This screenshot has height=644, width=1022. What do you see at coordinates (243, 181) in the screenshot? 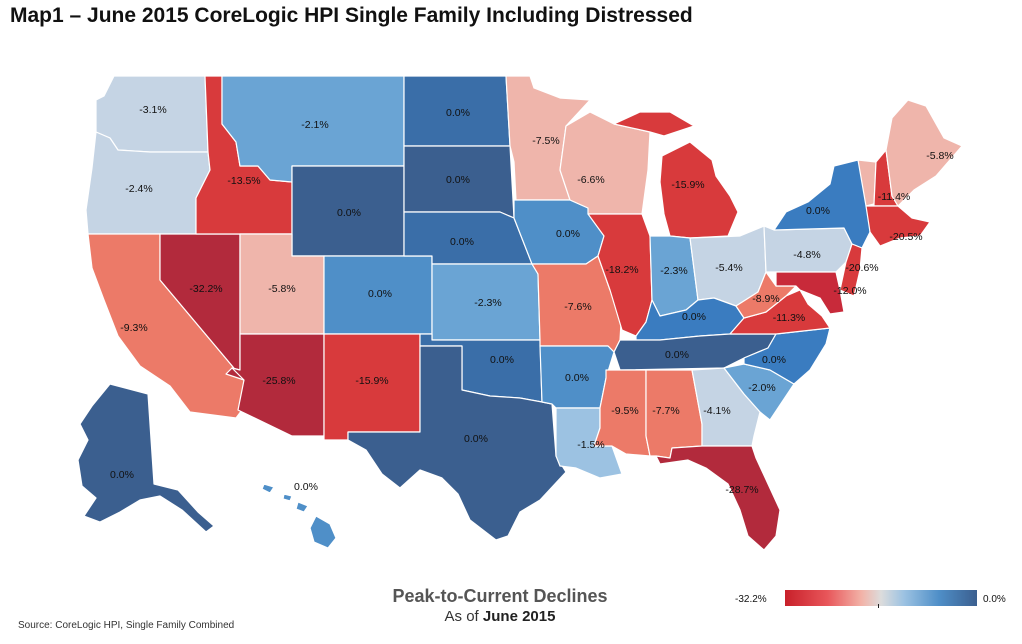
I see `label-id: -13.5%` at bounding box center [243, 181].